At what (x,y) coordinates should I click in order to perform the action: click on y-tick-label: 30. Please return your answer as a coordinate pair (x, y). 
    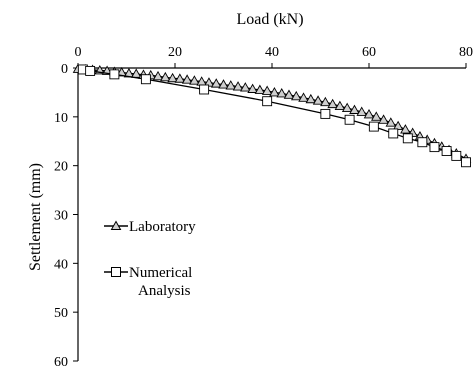
    Looking at the image, I should click on (61, 216).